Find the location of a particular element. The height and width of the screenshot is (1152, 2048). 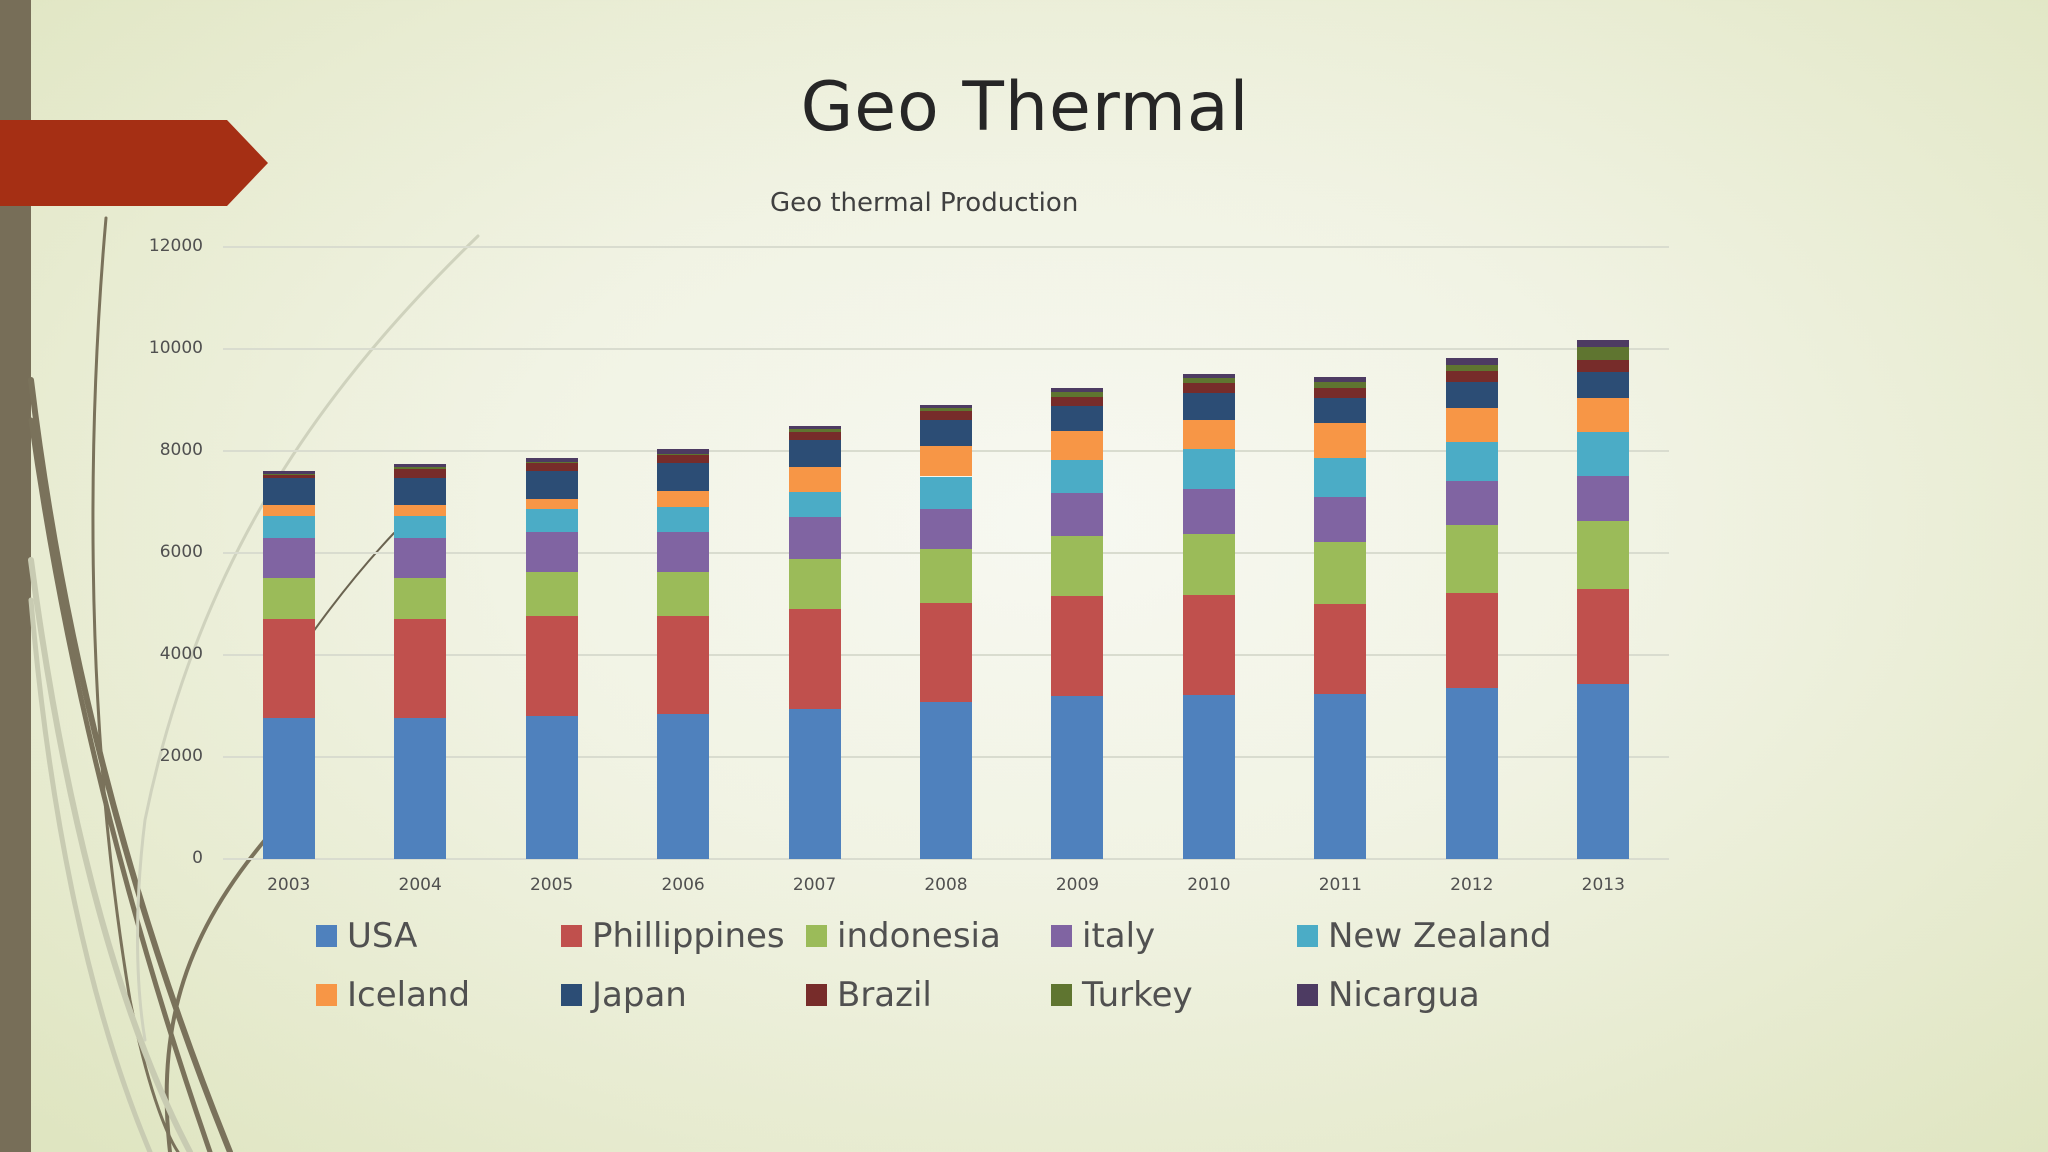

bar-2011 is located at coordinates (1340, 576).